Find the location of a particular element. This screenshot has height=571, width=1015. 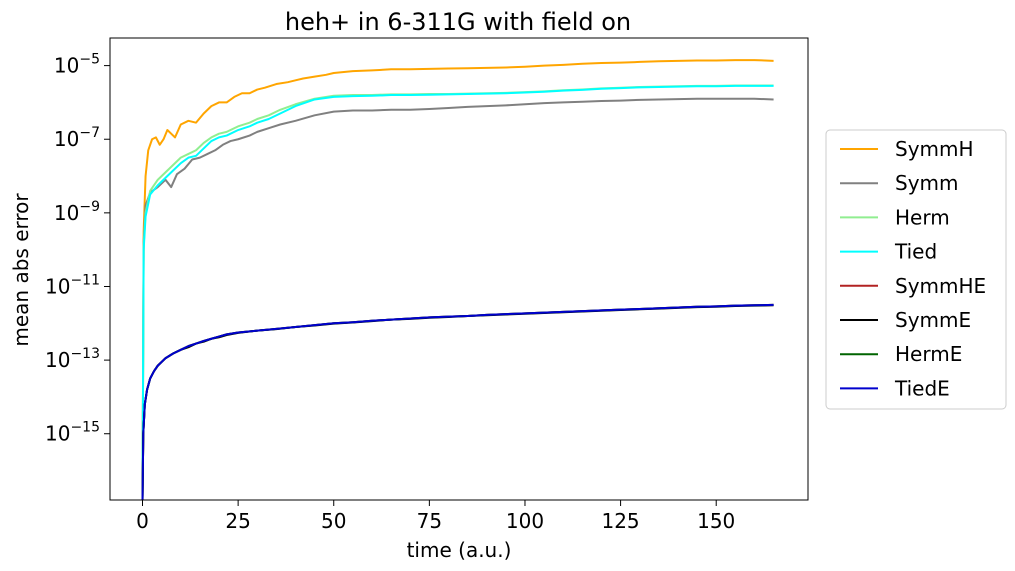

legend-label-tied: Tied is located at coordinates (915, 252).